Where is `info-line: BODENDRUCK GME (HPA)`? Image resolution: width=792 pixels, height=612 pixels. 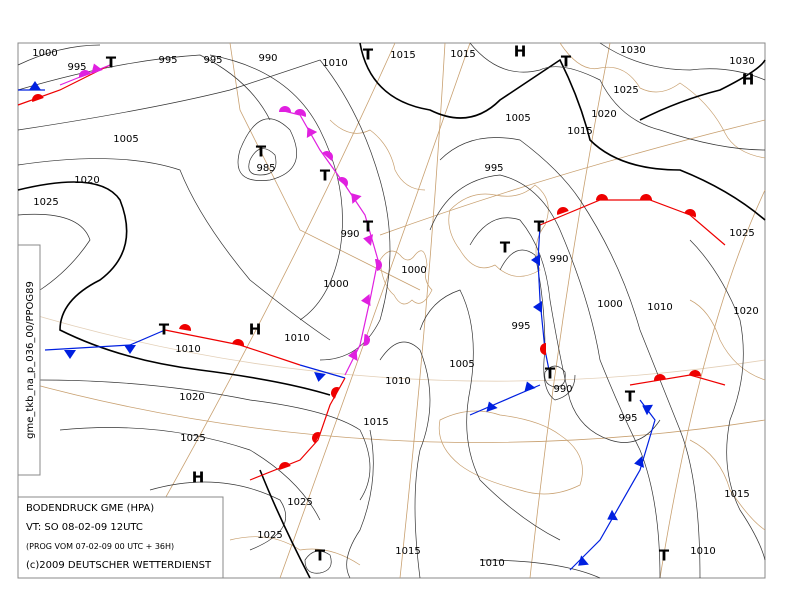
info-line: BODENDRUCK GME (HPA) is located at coordinates (90, 508).